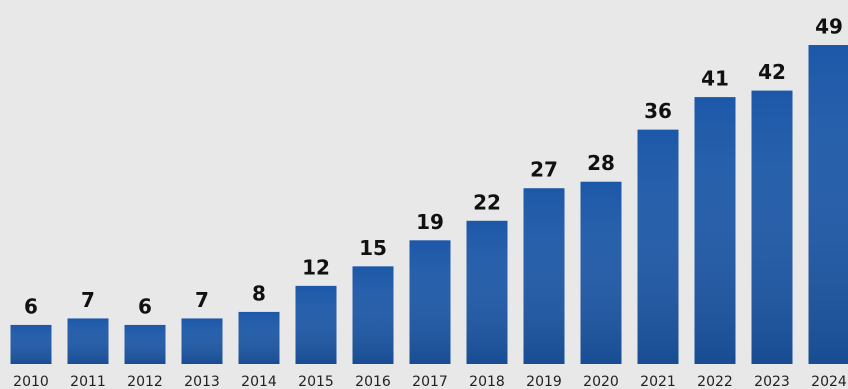 The width and height of the screenshot is (848, 389). What do you see at coordinates (658, 111) in the screenshot?
I see `value-label: 36` at bounding box center [658, 111].